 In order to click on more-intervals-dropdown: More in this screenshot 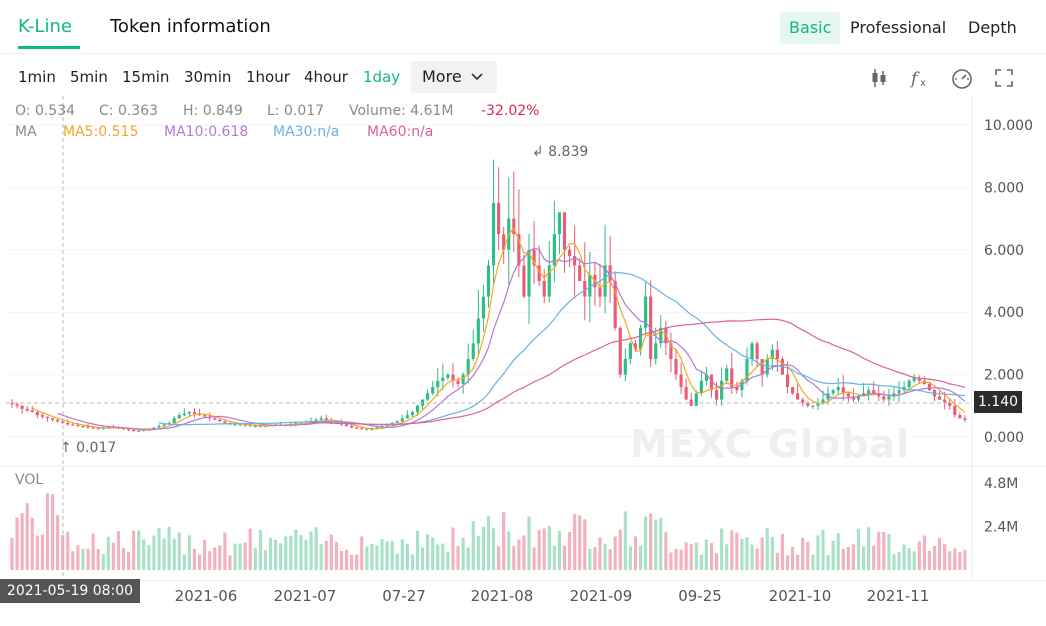, I will do `click(454, 77)`.